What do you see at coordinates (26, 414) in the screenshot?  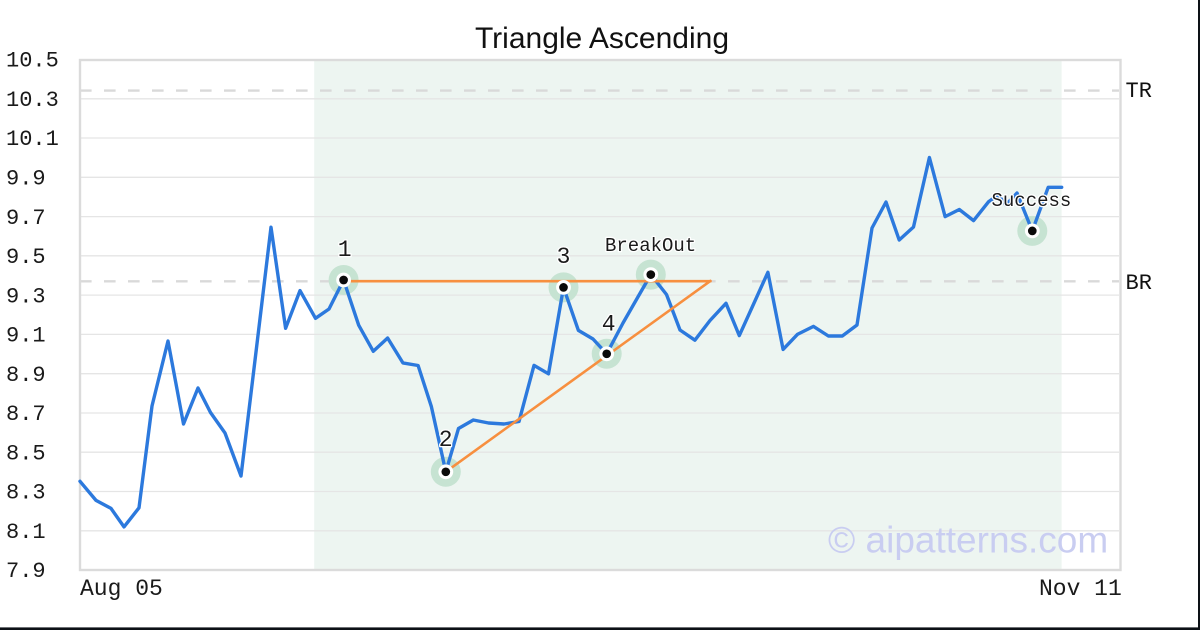 I see `svg-text: 8.7` at bounding box center [26, 414].